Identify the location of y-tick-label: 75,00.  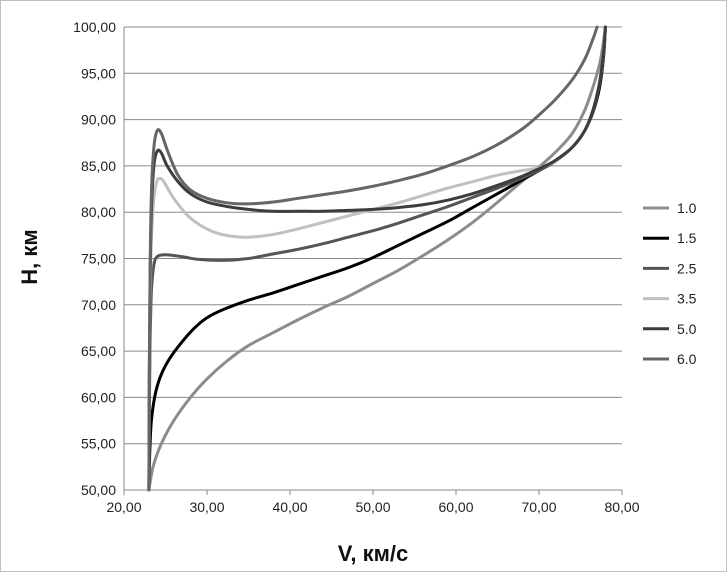
(98, 259).